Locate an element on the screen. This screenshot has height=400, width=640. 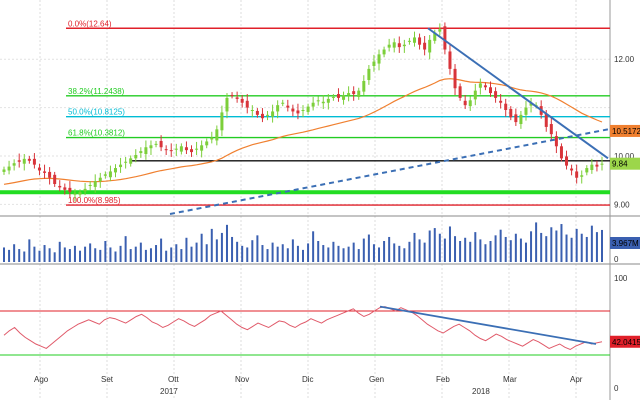
rsi-line is located at coordinates (303, 328).